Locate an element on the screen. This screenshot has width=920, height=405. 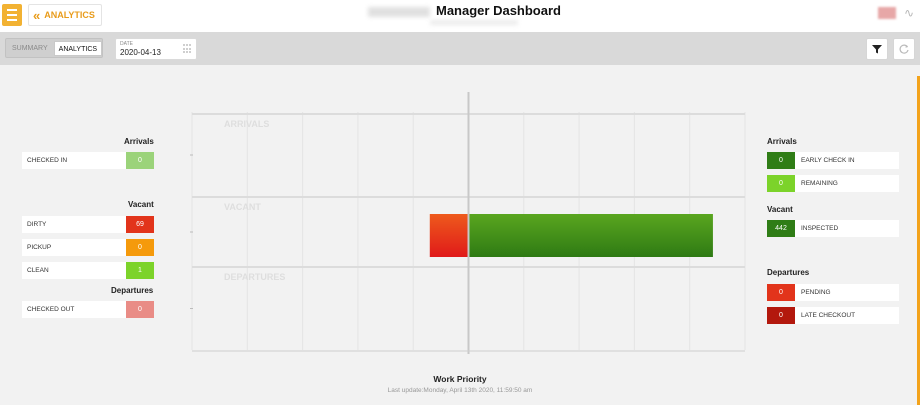
stat-late-checkout: 0 LATE CHECKOUT is located at coordinates (833, 315).